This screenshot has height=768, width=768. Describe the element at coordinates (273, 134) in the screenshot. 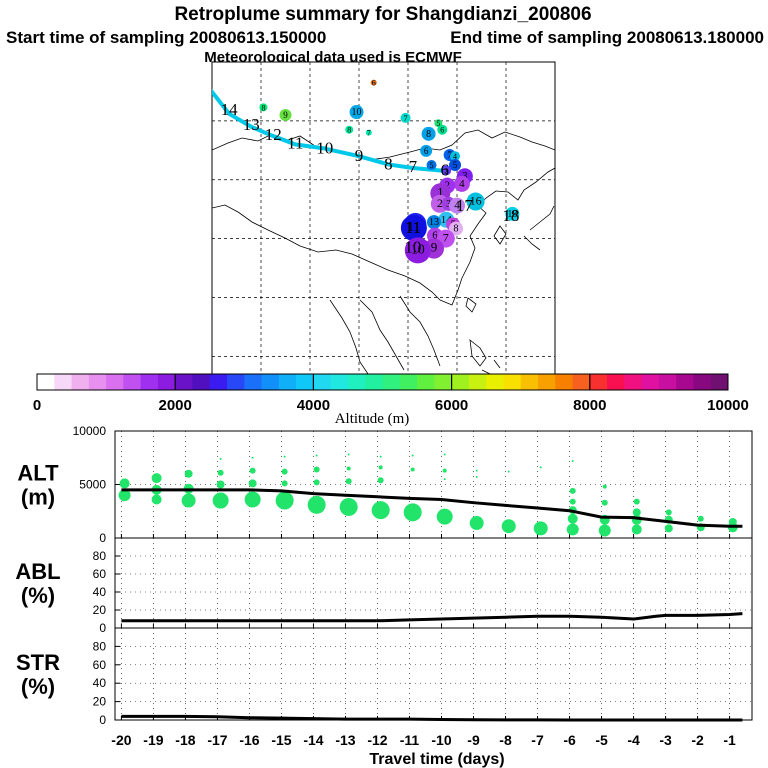

I see `trajectory-day-label: 12` at that location.